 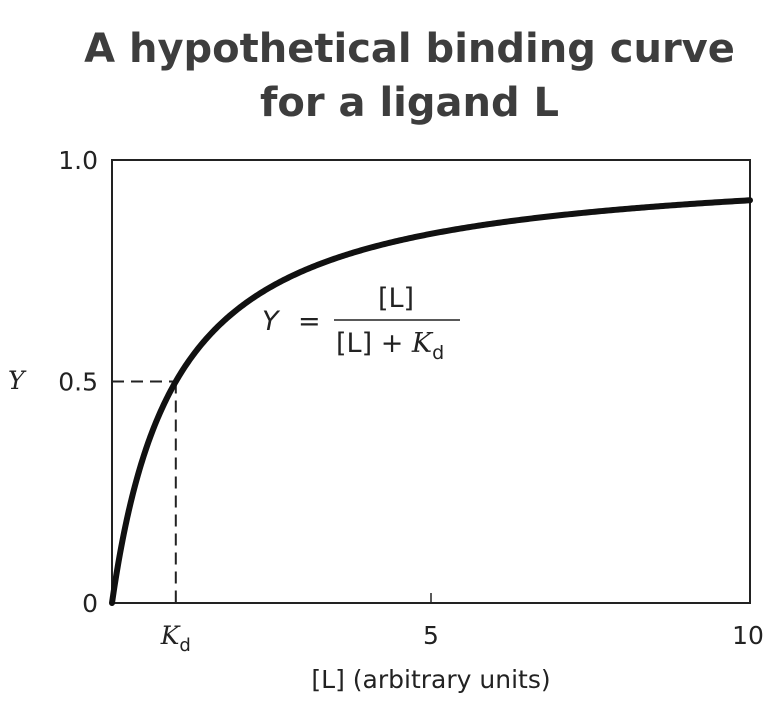 I want to click on chart-title-line-2: for a ligand L, so click(x=409, y=103).